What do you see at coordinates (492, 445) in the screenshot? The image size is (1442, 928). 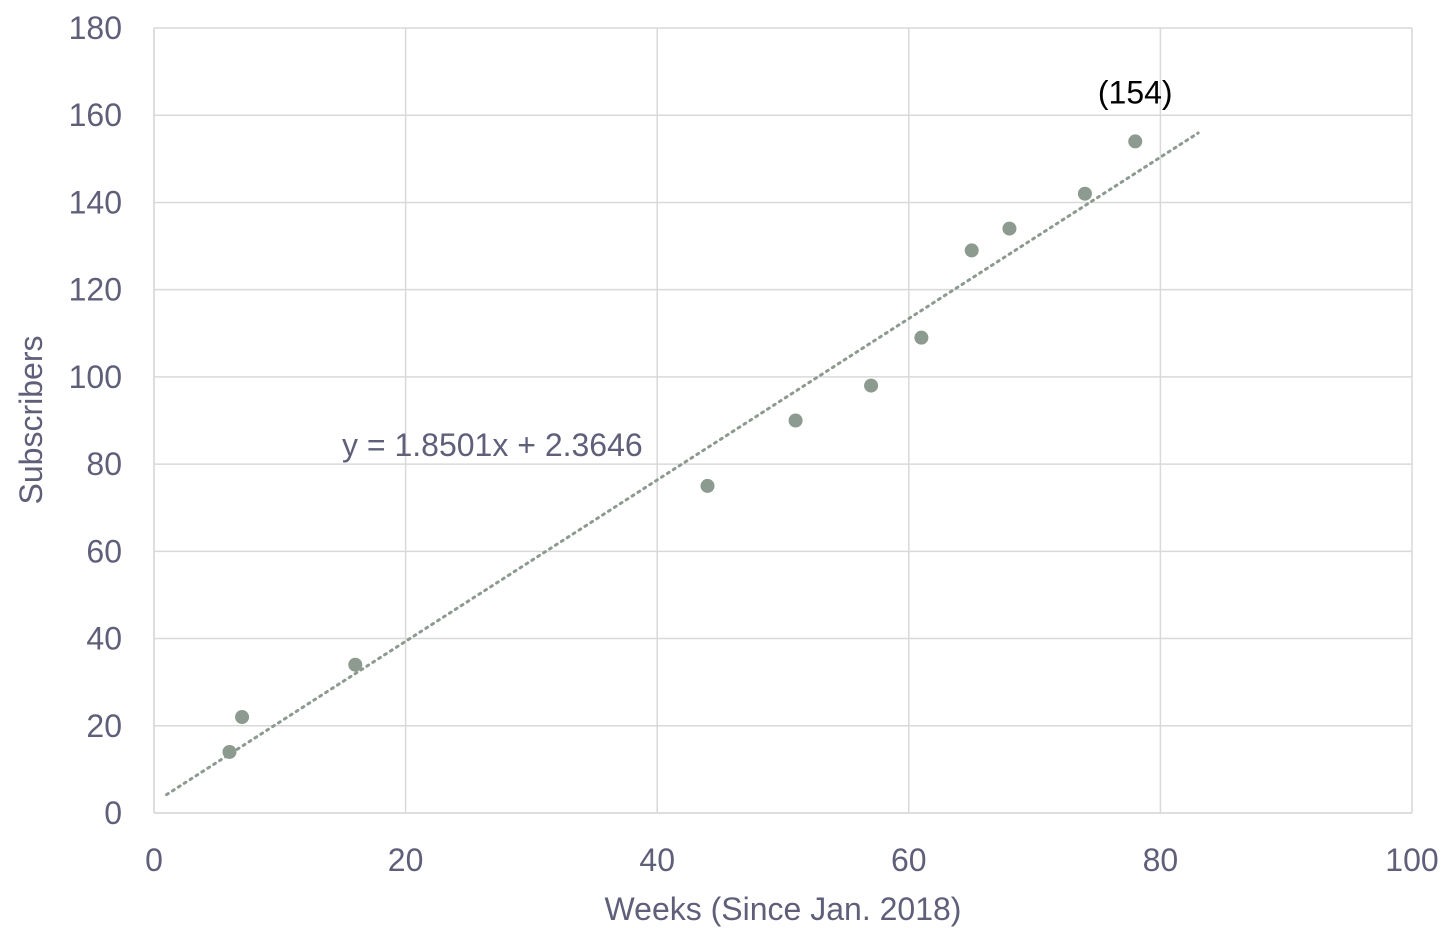 I see `trendline-equation: y = 1.8501x + 2.3646` at bounding box center [492, 445].